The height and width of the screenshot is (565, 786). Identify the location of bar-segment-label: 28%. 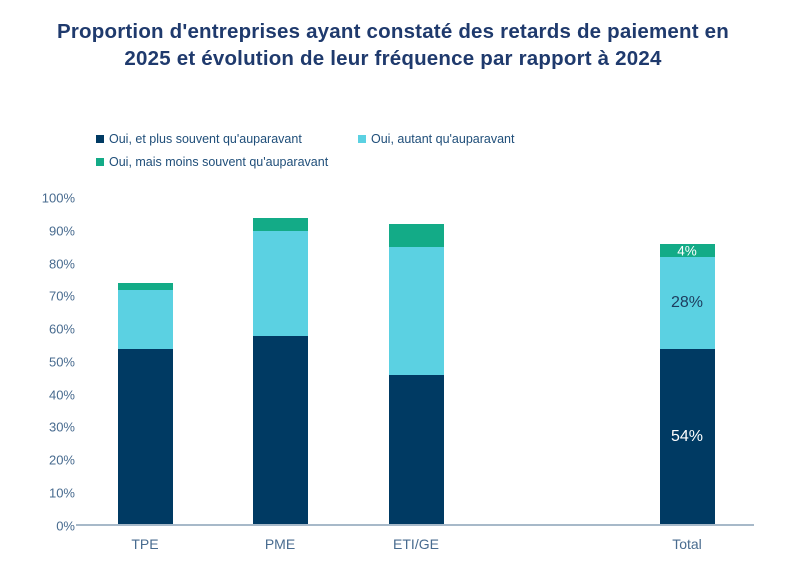
(687, 302).